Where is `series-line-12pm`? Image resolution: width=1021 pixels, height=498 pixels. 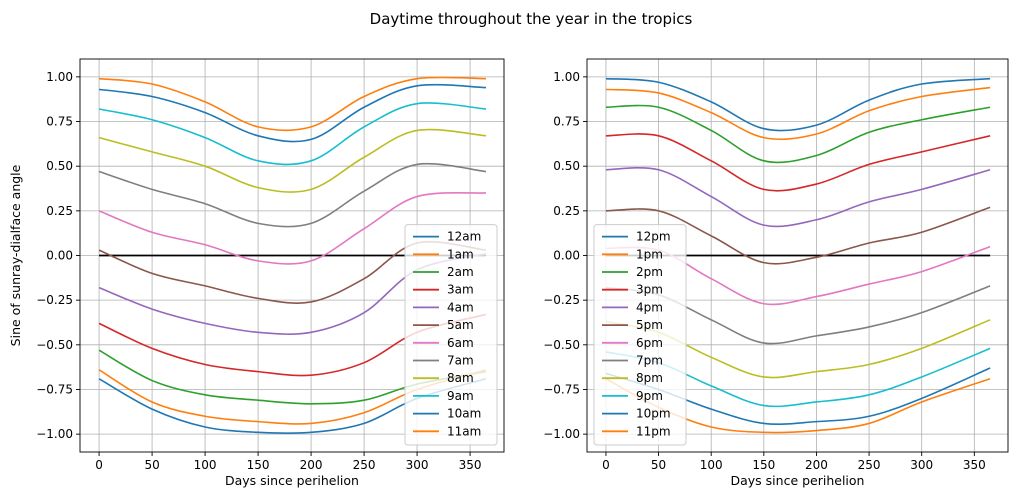 series-line-12pm is located at coordinates (798, 104).